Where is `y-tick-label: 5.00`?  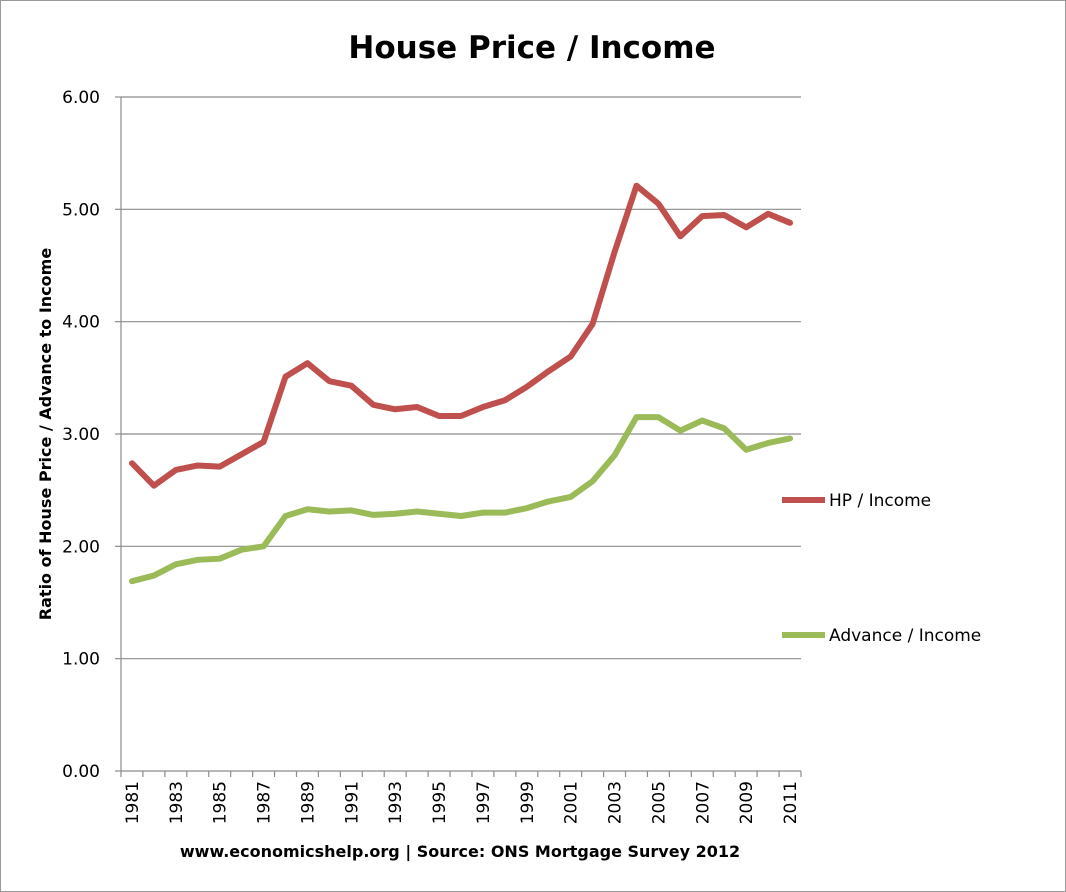
y-tick-label: 5.00 is located at coordinates (81, 210).